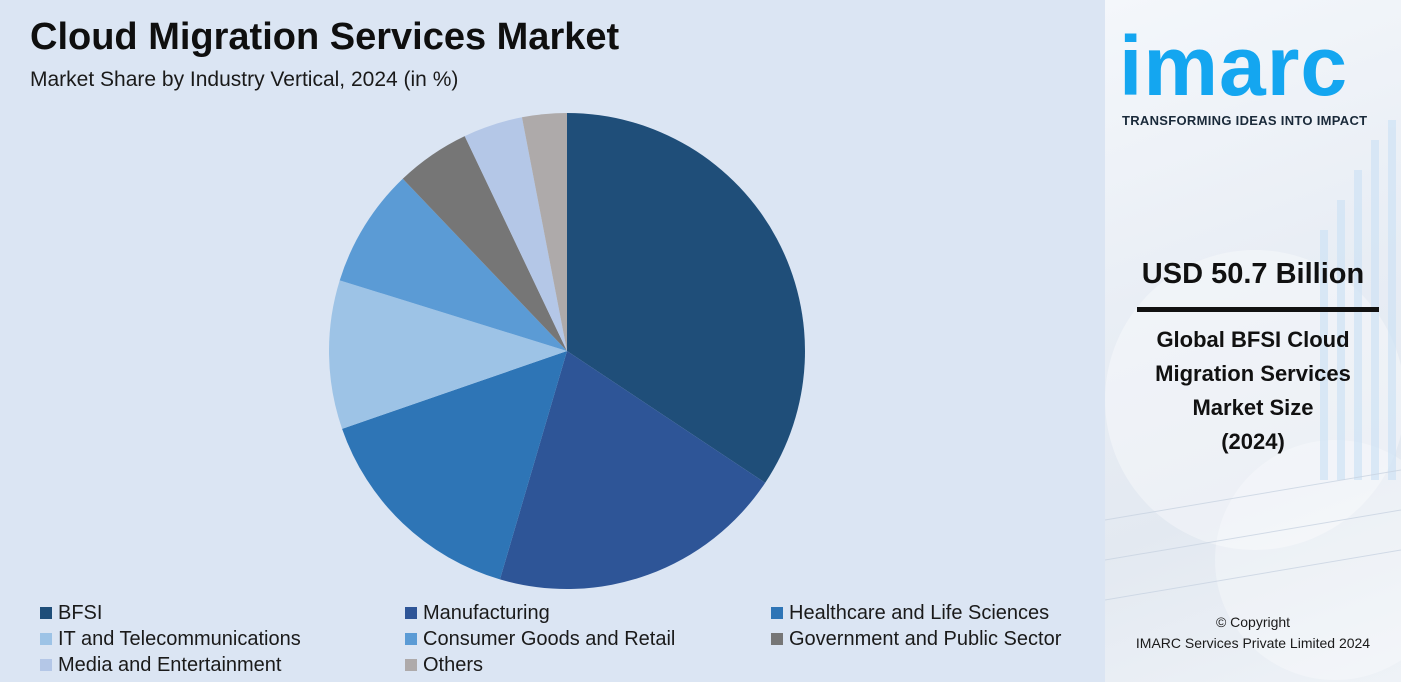 Image resolution: width=1401 pixels, height=682 pixels. I want to click on legend-label: IT and Telecommunications, so click(179, 638).